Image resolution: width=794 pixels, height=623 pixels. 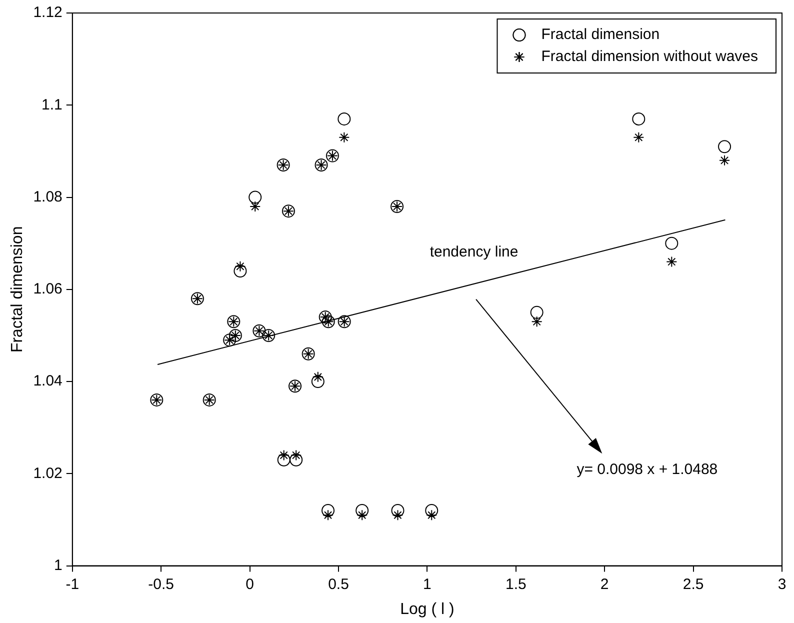 I want to click on x-tick-label: 0.5, so click(x=338, y=584).